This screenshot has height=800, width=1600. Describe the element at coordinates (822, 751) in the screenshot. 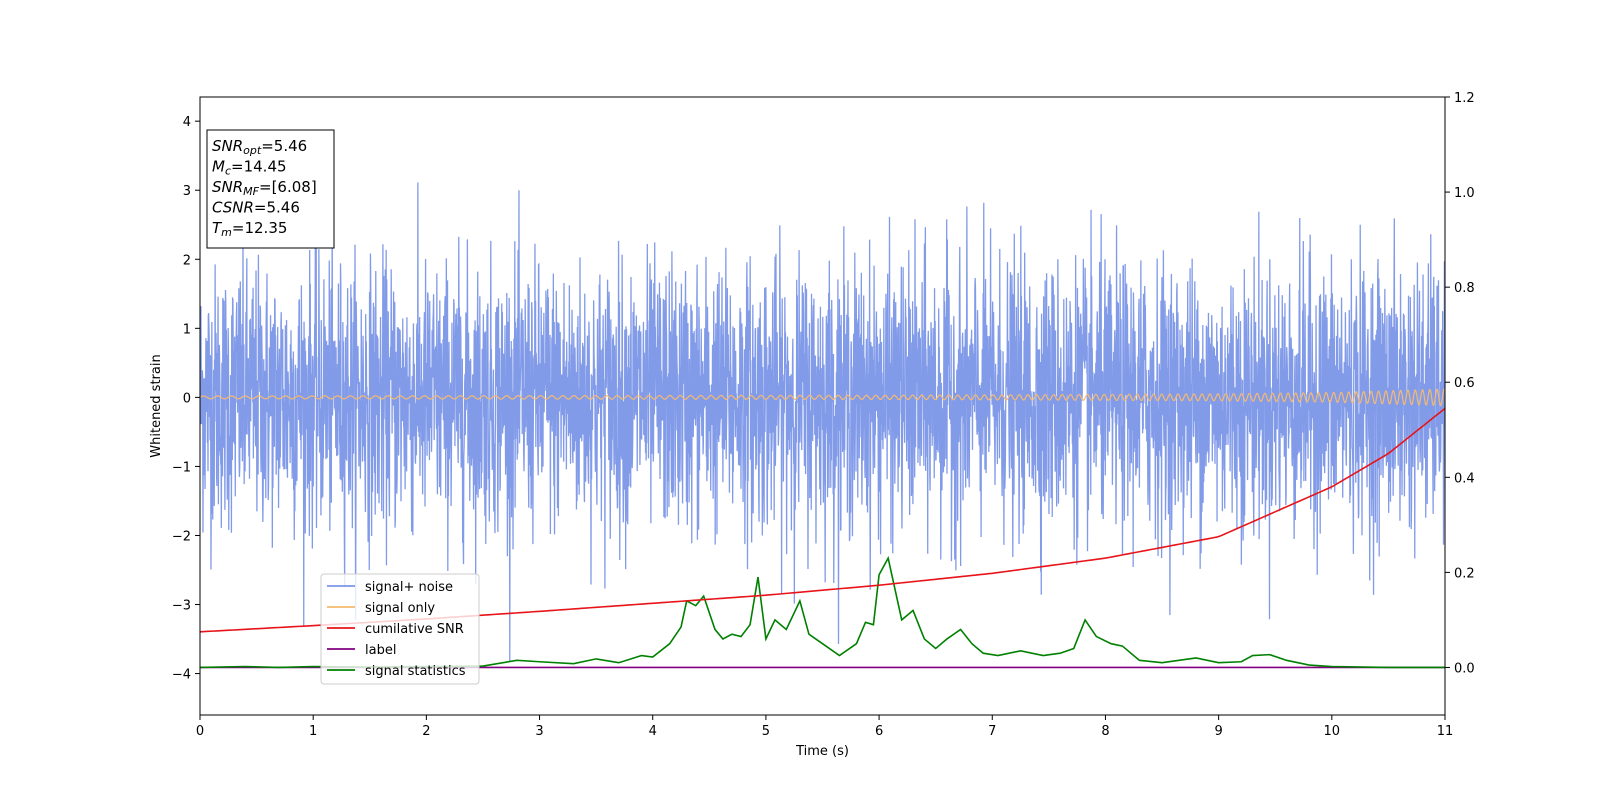

I see `x-axis-label: Time (s)` at that location.